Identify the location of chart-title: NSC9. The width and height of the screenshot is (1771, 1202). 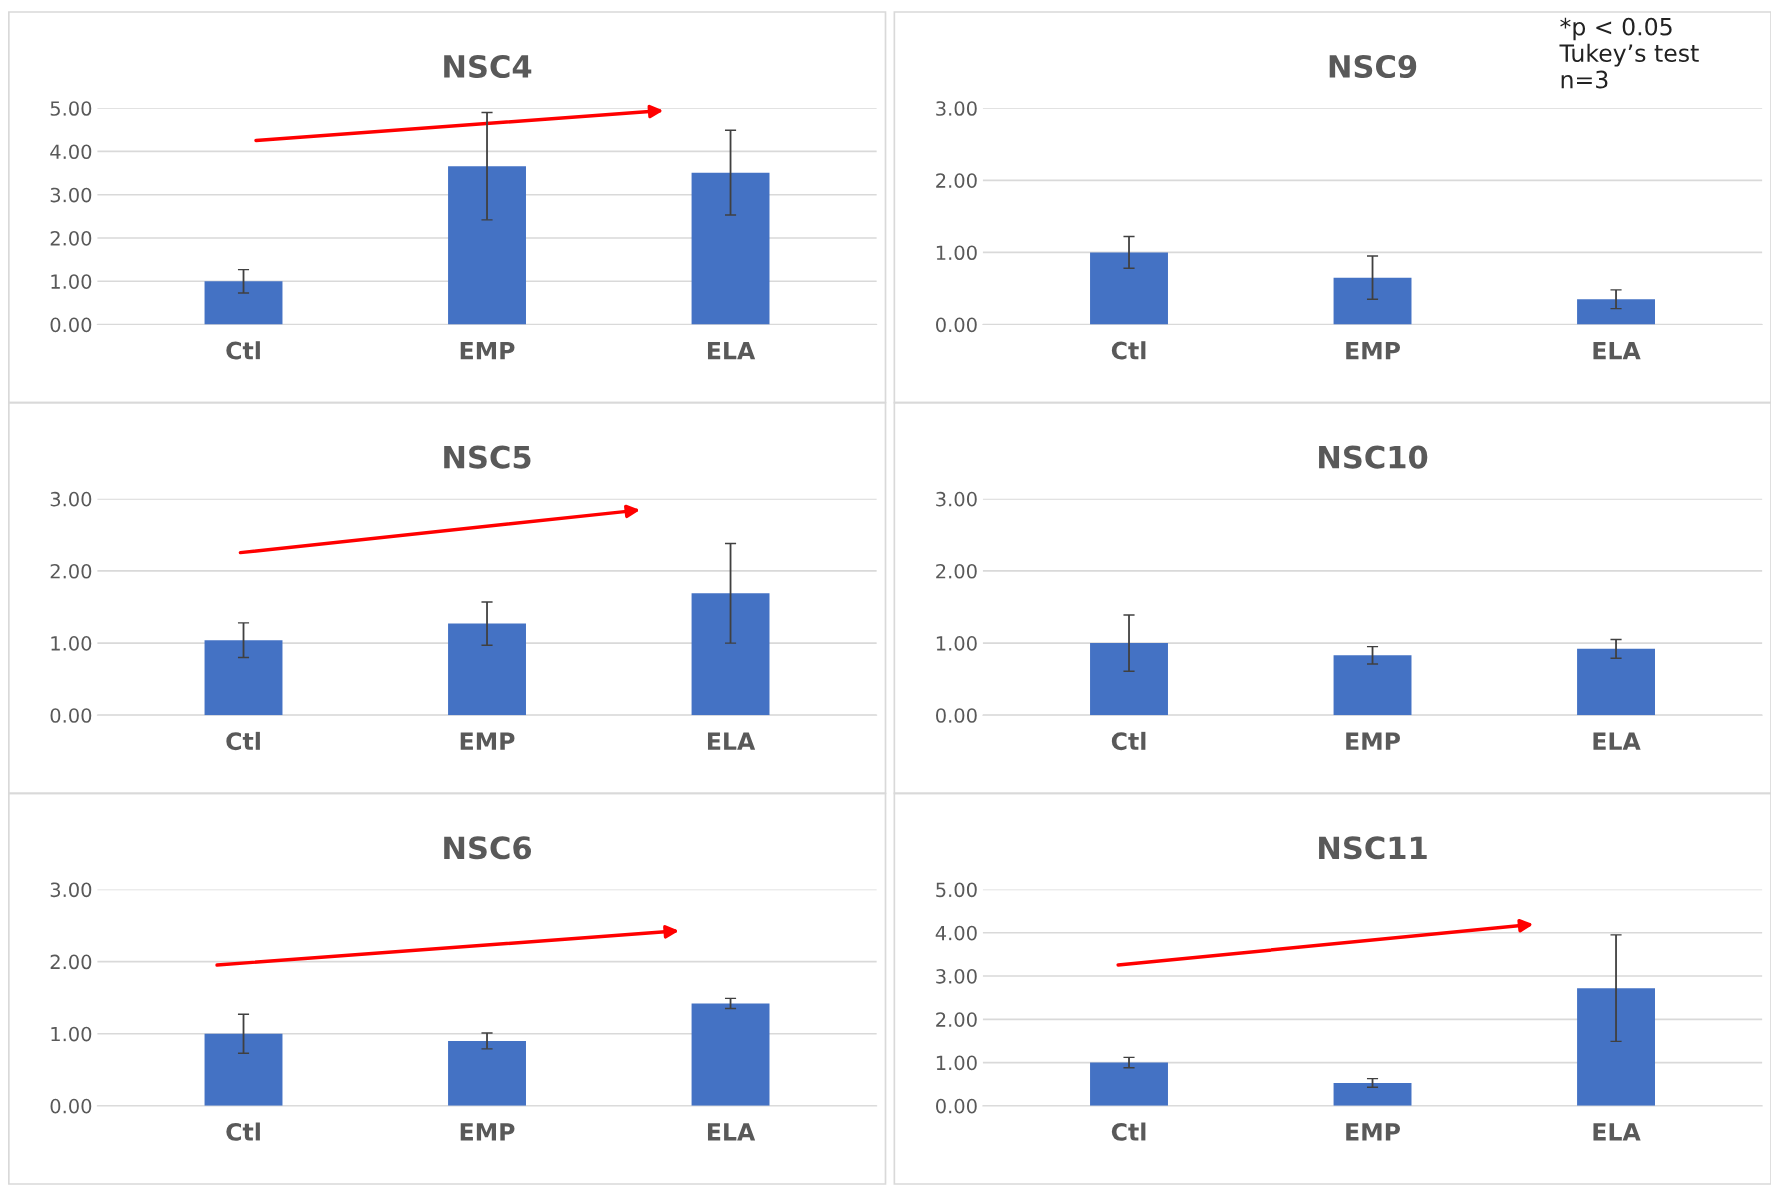
(1373, 66).